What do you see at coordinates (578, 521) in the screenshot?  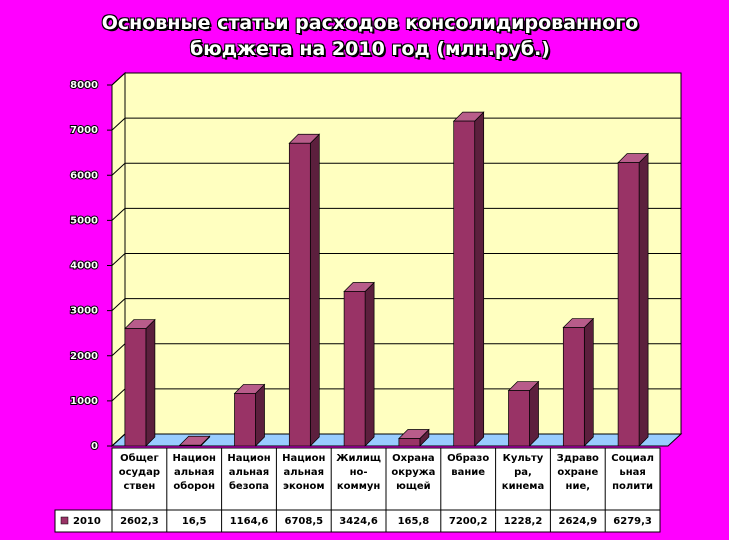 I see `value-label: 2624,9` at bounding box center [578, 521].